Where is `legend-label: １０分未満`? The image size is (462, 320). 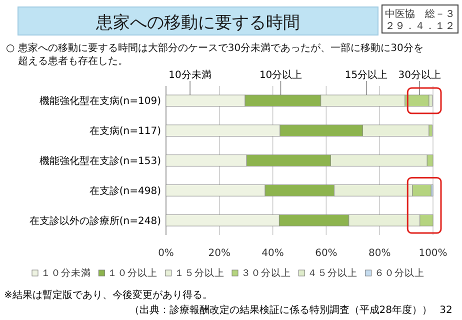
legend-label: １０分未満 is located at coordinates (66, 273).